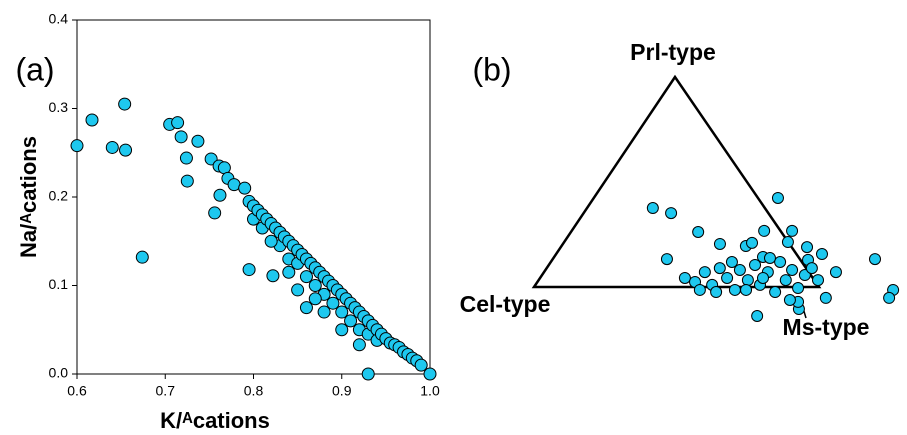 Image resolution: width=907 pixels, height=435 pixels. I want to click on y-axis-label: Na/ᴬcations, so click(28, 197).